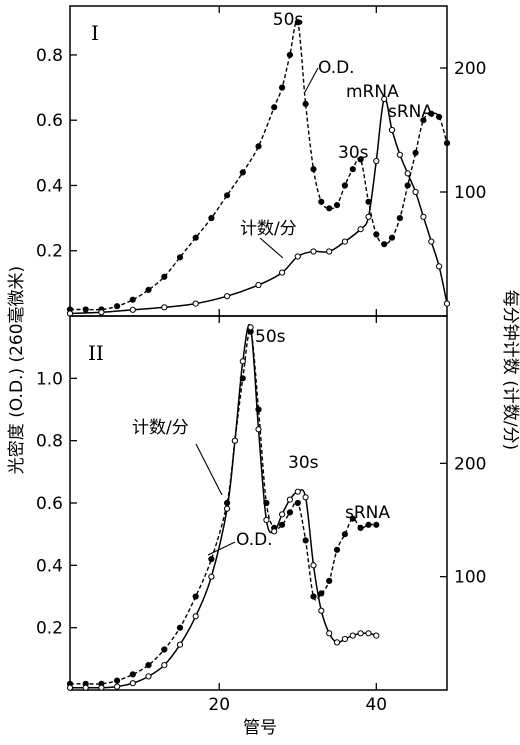 This screenshot has width=520, height=745. Describe the element at coordinates (268, 229) in the screenshot. I see `annotation-label: 计数/分` at that location.